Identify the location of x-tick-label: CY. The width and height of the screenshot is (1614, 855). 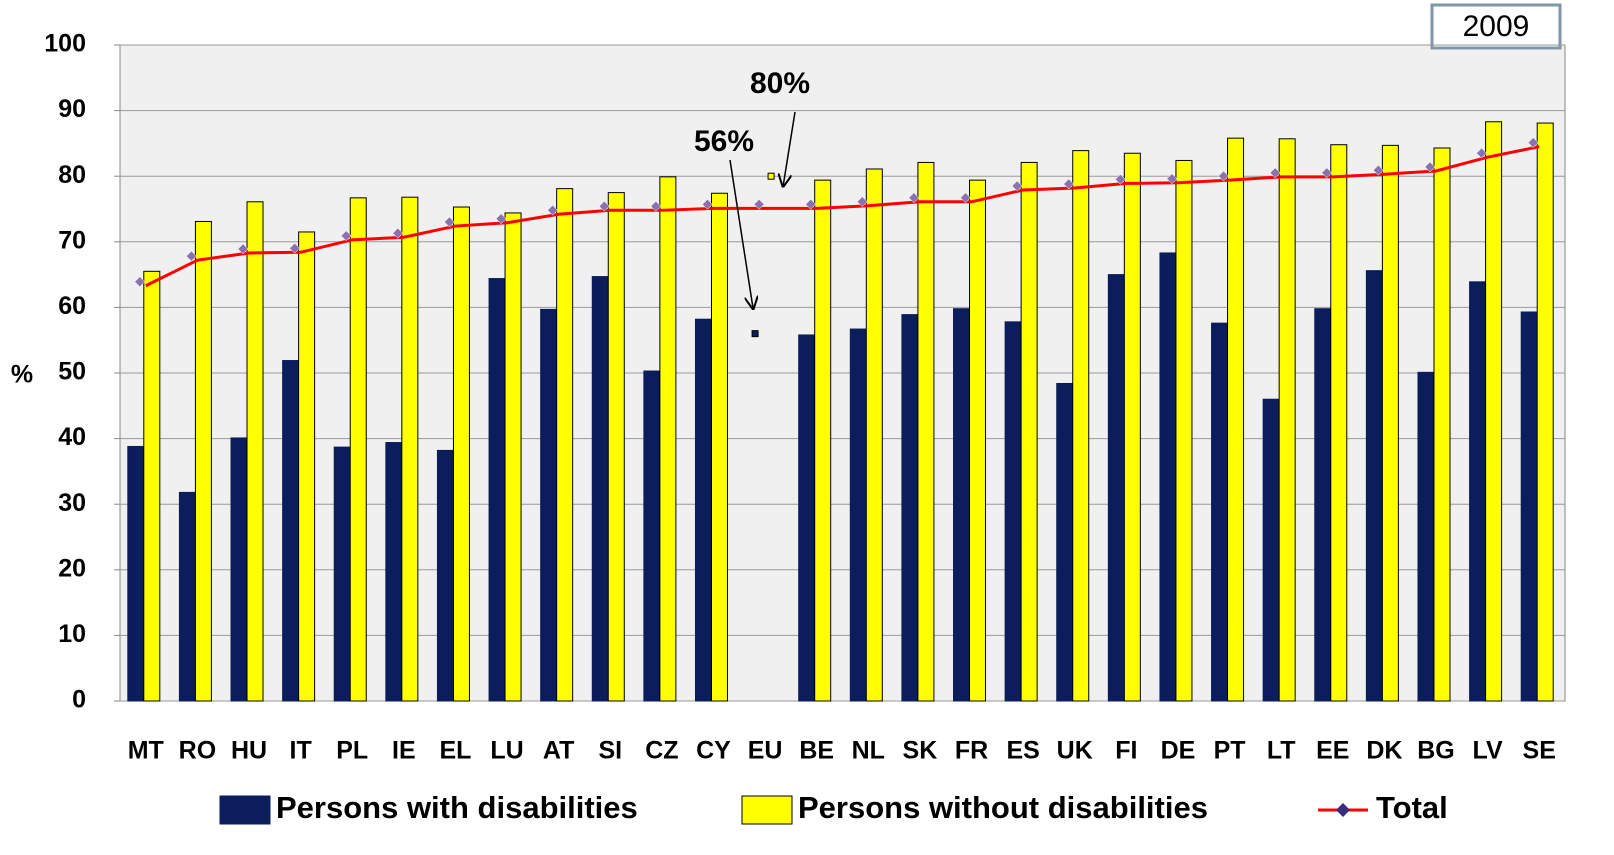
(713, 751).